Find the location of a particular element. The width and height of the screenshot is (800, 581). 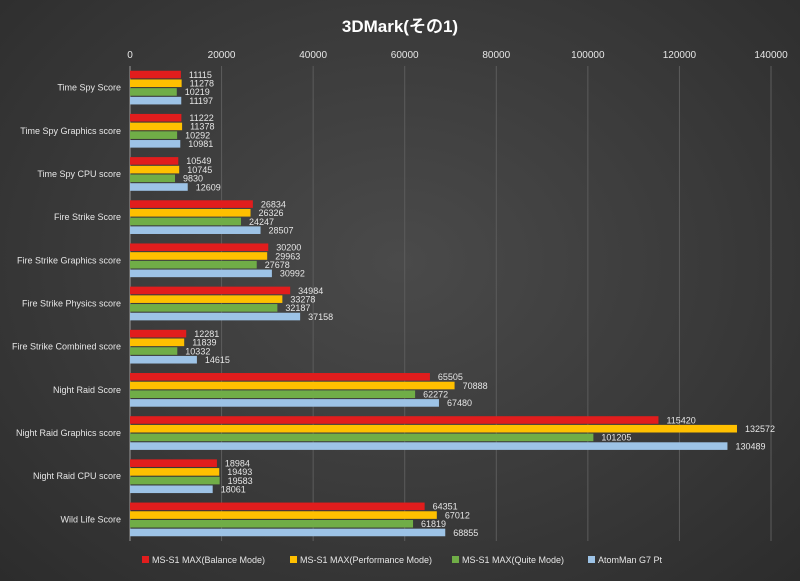

data-label: 11222 is located at coordinates (201, 118).